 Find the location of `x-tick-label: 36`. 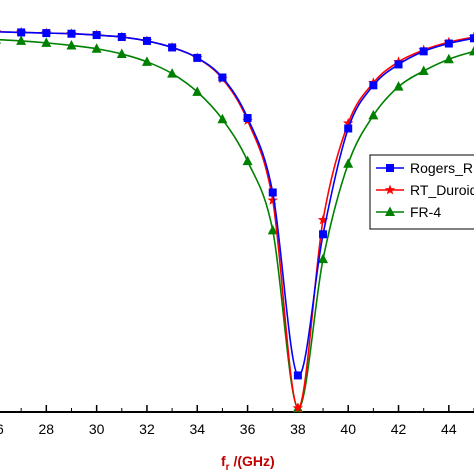

x-tick-label: 36 is located at coordinates (248, 429).